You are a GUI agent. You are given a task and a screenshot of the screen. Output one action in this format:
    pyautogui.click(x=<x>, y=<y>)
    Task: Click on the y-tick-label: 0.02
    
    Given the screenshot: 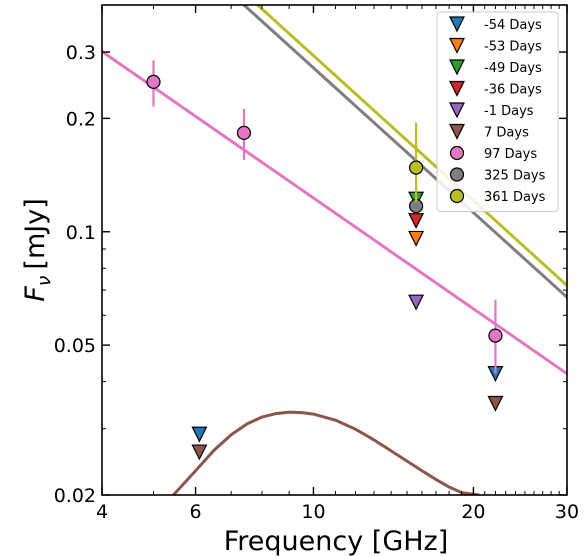 What is the action you would take?
    pyautogui.click(x=75, y=496)
    